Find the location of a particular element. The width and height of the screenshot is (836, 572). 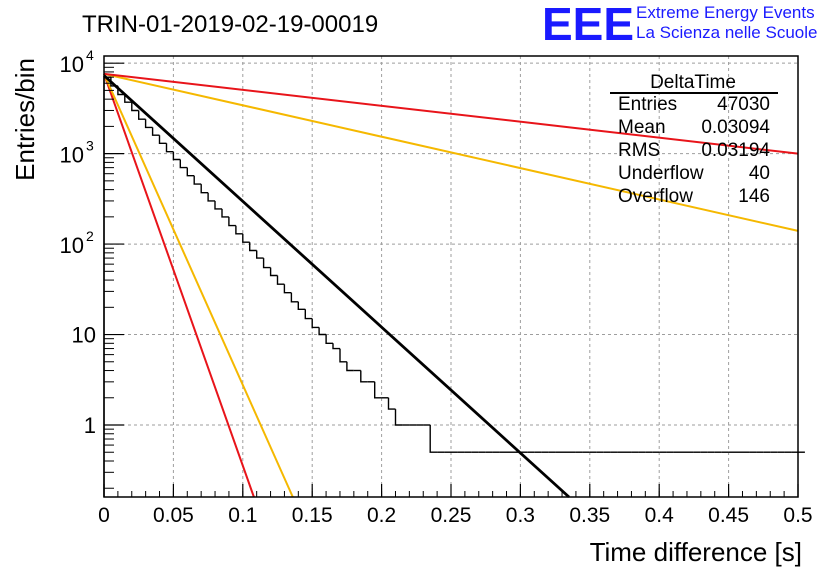

y-tick-exponent: 4 is located at coordinates (90, 55).